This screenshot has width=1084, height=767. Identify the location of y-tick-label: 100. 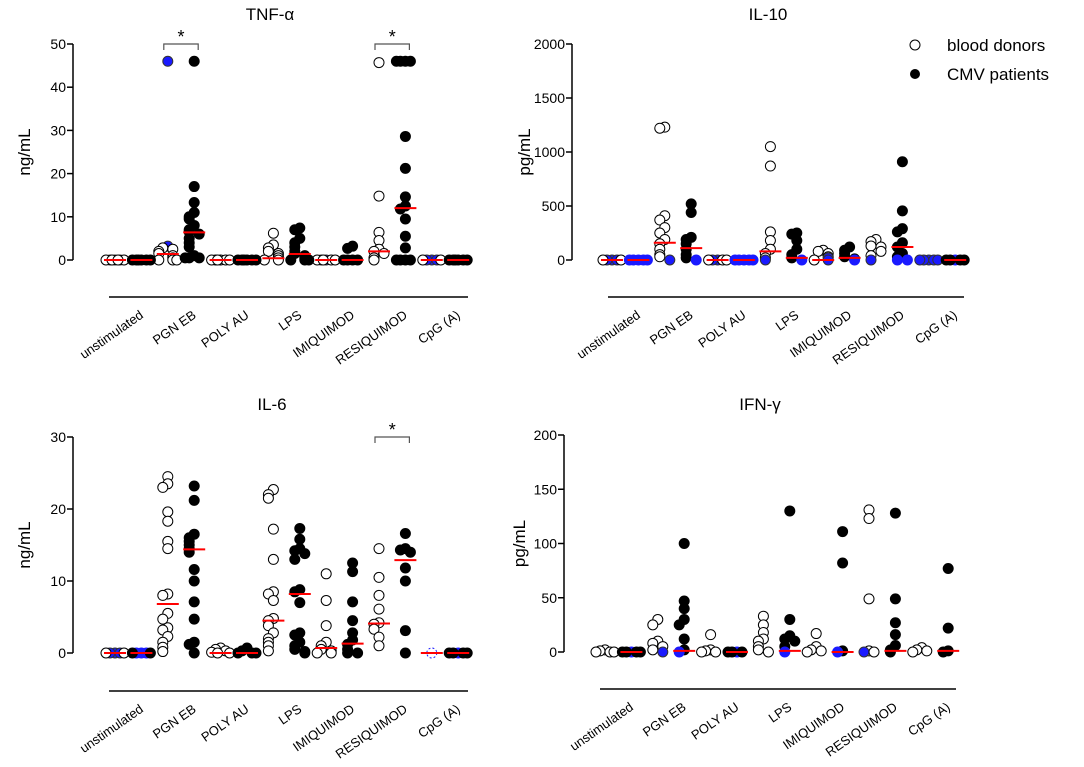
(546, 544).